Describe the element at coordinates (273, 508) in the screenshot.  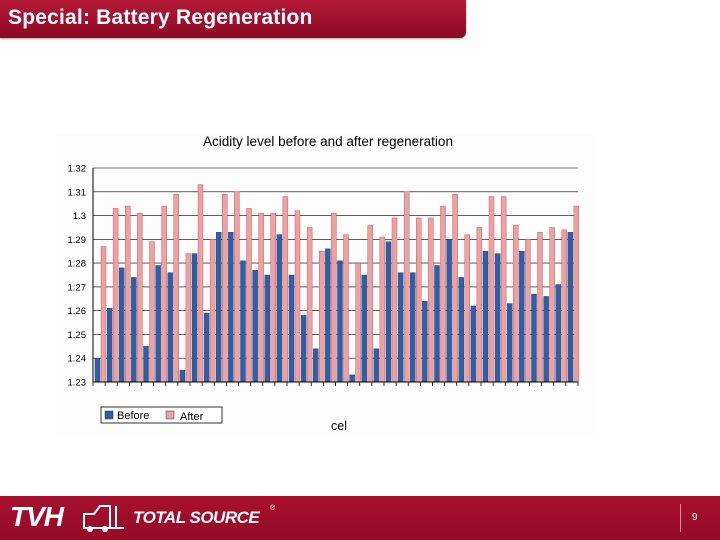
I see `registered-mark: ®` at that location.